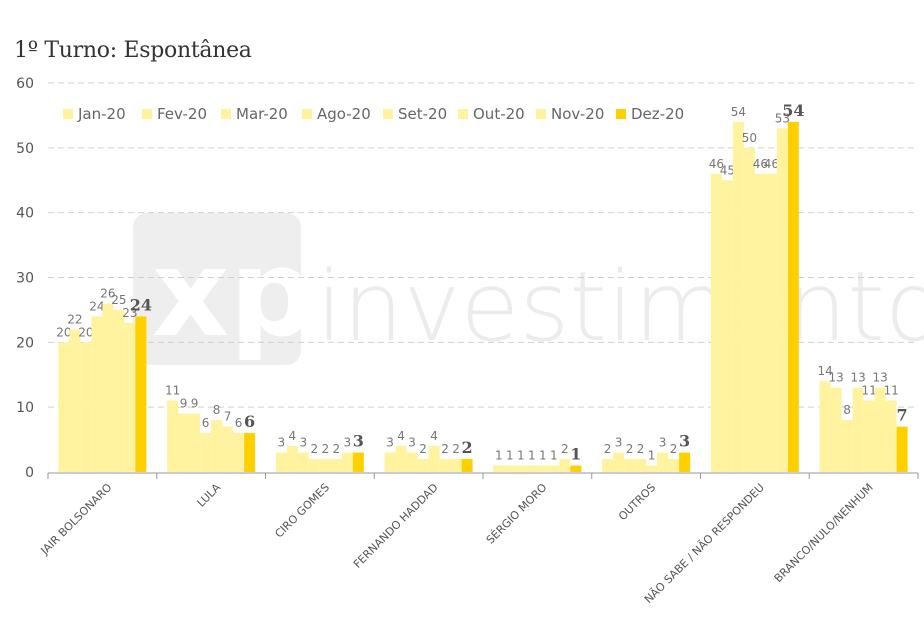 Image resolution: width=924 pixels, height=617 pixels. What do you see at coordinates (396, 526) in the screenshot?
I see `category-label: FERNANDO HADDAD` at bounding box center [396, 526].